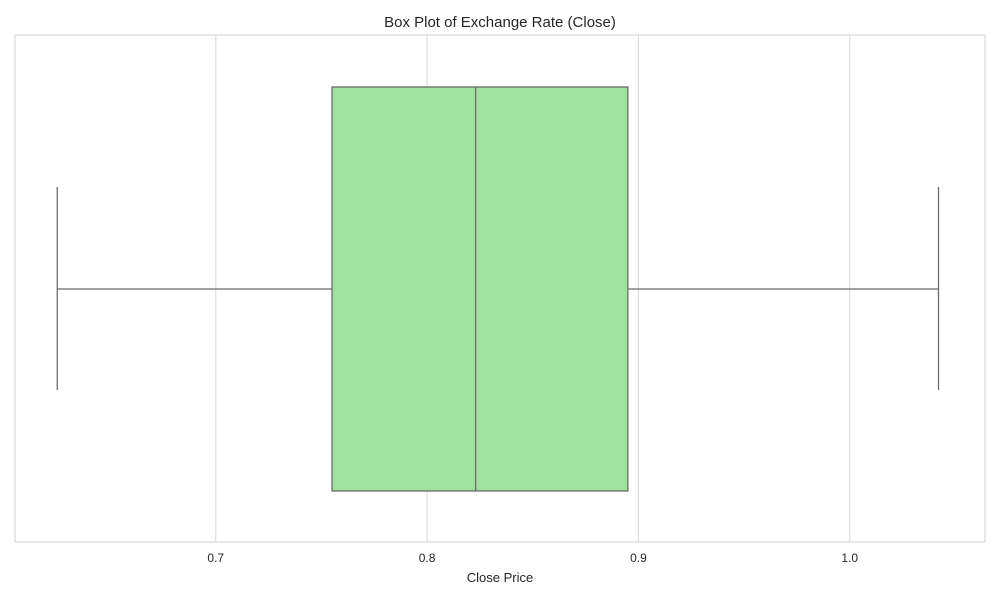 This screenshot has width=1000, height=600. What do you see at coordinates (215, 558) in the screenshot?
I see `x-tick-label: 0.7` at bounding box center [215, 558].